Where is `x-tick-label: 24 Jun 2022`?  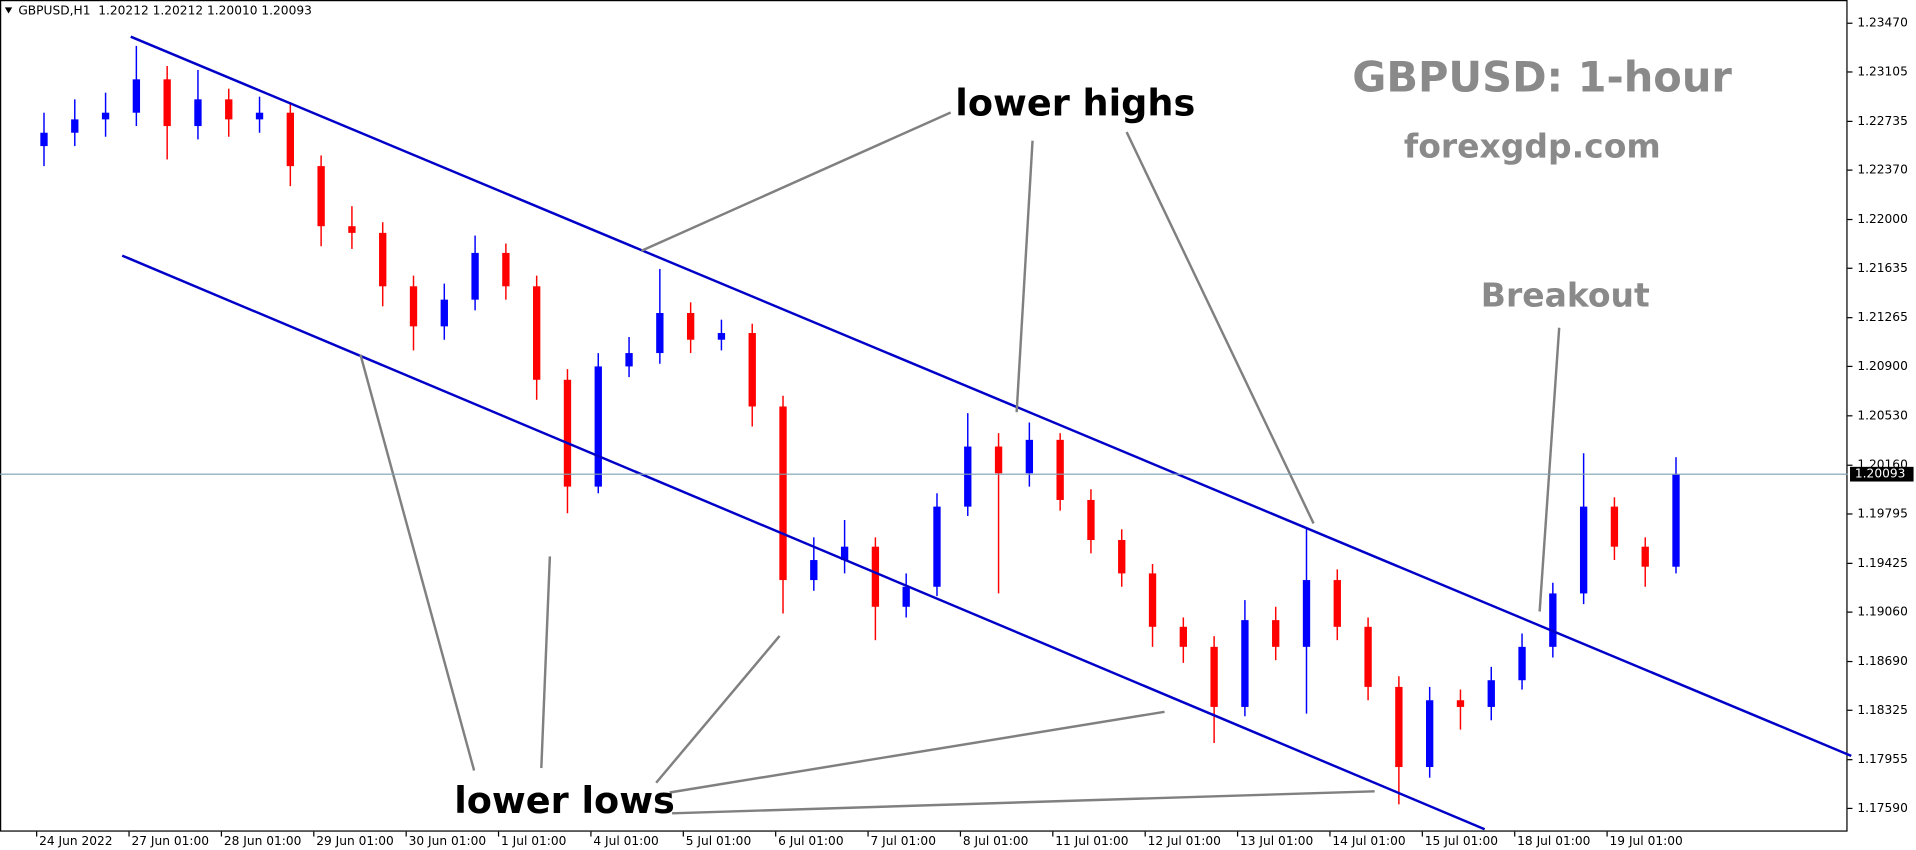
x-tick-label: 24 Jun 2022 is located at coordinates (75, 841).